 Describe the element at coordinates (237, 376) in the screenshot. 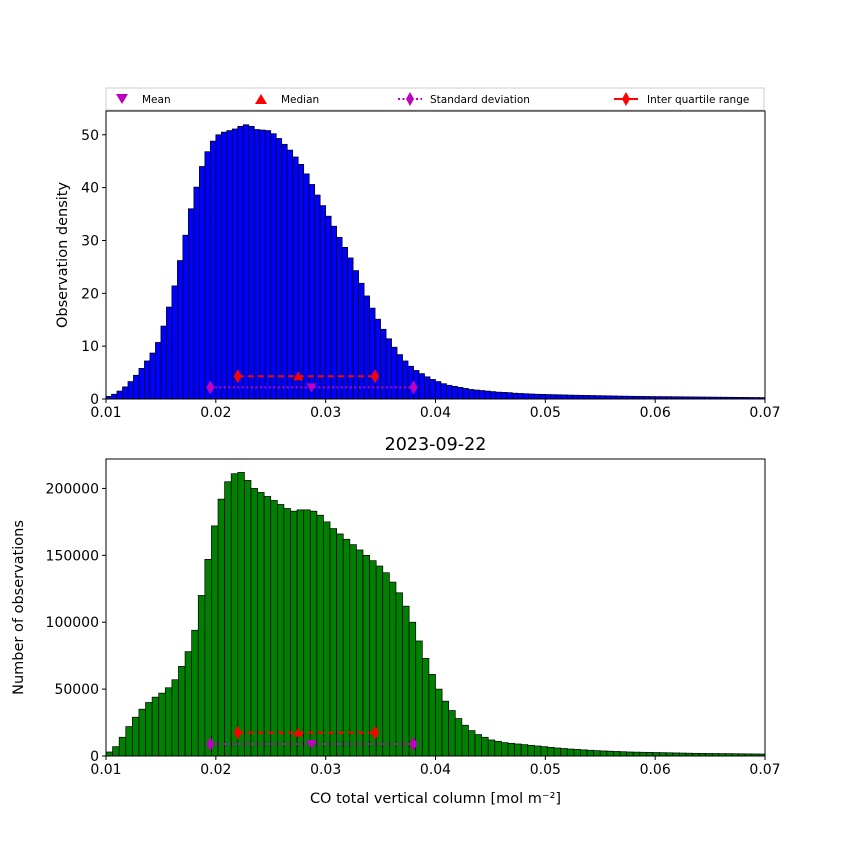

I see `iqr-lower-marker` at that location.